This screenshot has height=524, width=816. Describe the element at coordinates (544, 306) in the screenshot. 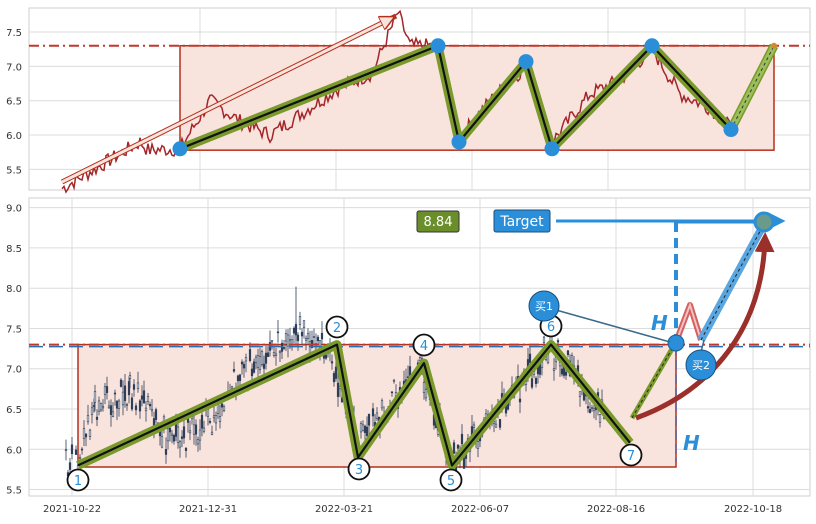

I see `buy1-bubble` at that location.